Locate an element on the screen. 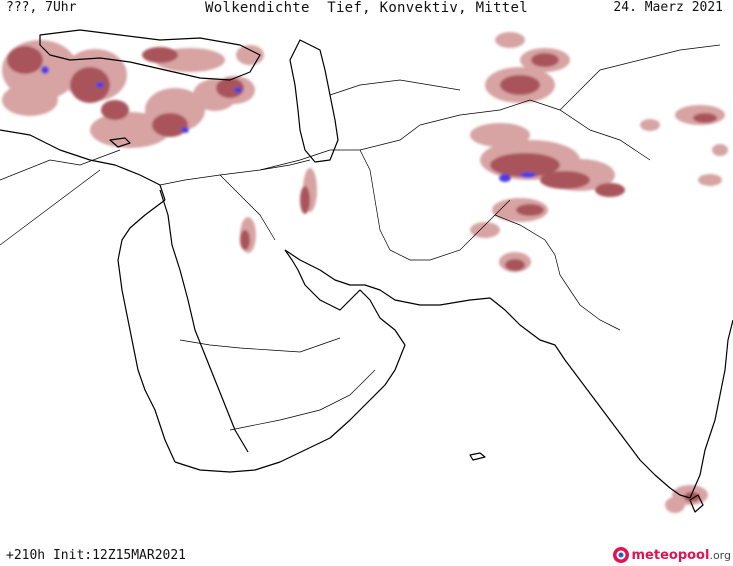 This screenshot has height=566, width=733. forecast-time-label: ???, 7Uhr is located at coordinates (41, 7).